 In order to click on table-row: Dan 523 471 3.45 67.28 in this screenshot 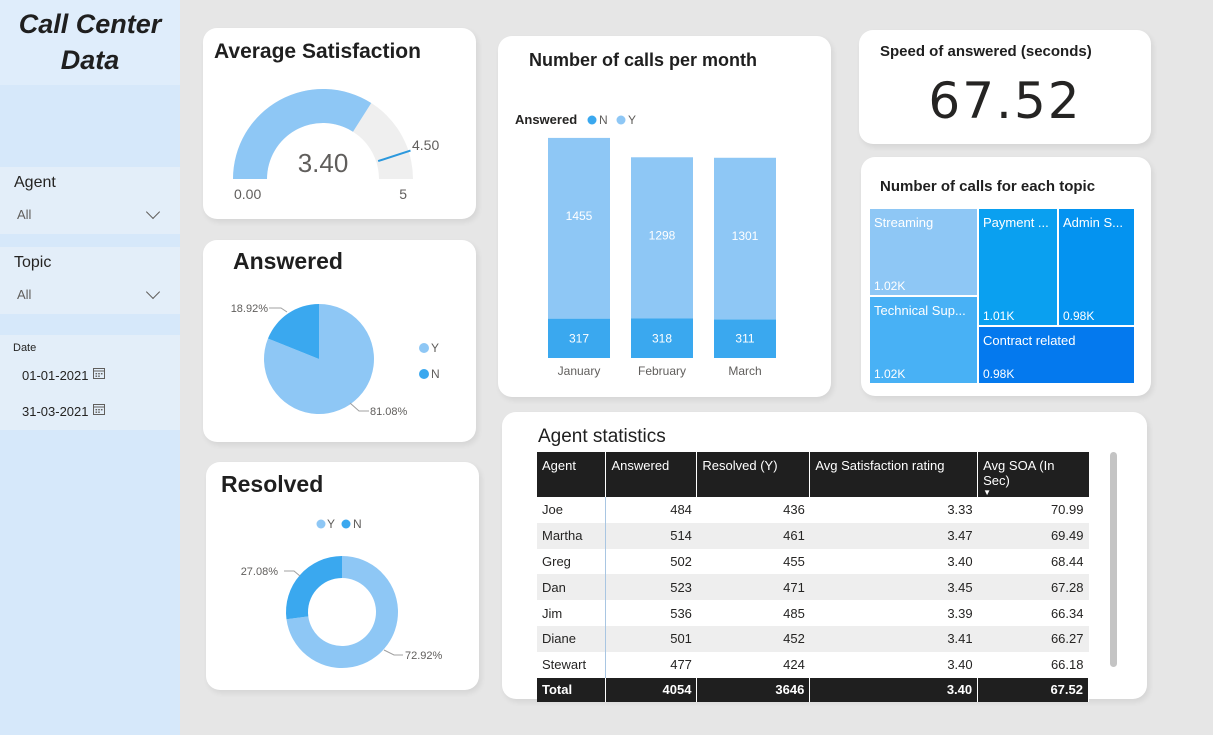, I will do `click(813, 587)`.